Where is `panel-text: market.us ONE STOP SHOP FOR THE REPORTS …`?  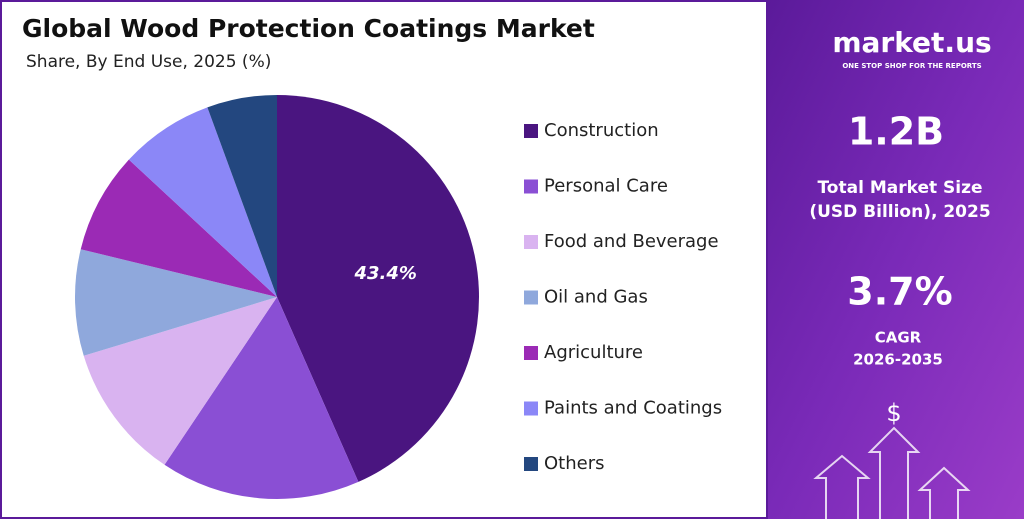
panel-text: market.us ONE STOP SHOP FOR THE REPORTS … is located at coordinates (900, 226).